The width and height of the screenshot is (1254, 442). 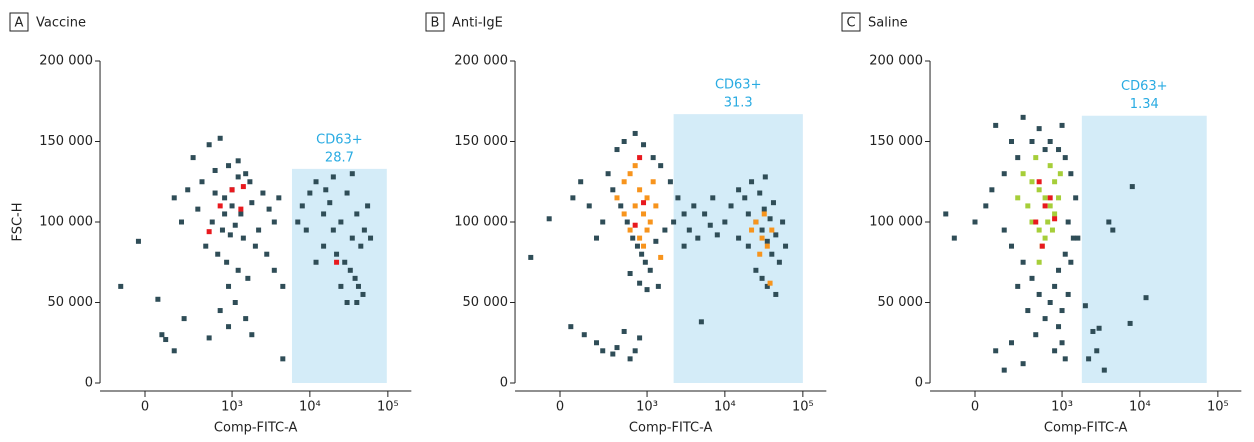 What do you see at coordinates (310, 407) in the screenshot?
I see `x-tick-label: 10⁴` at bounding box center [310, 407].